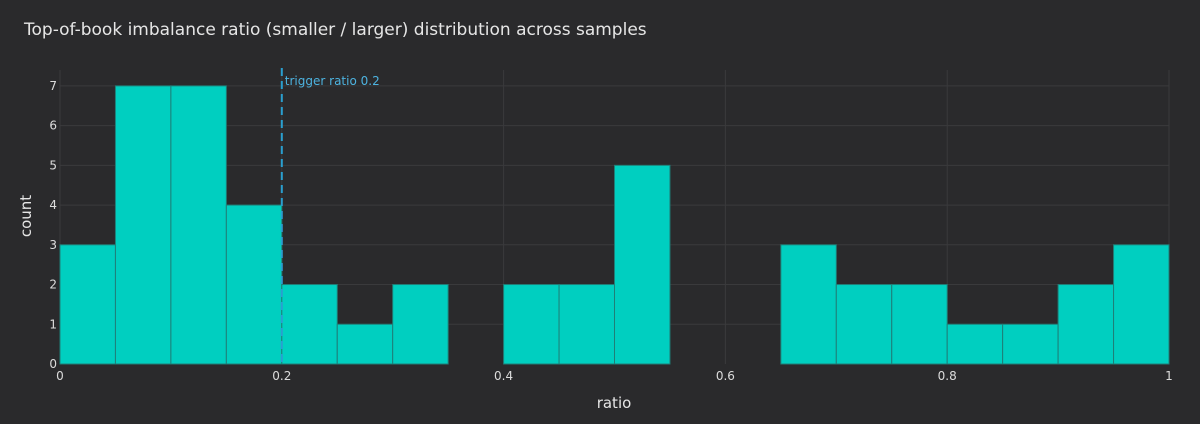 Image resolution: width=1200 pixels, height=424 pixels. What do you see at coordinates (281, 376) in the screenshot?
I see `x-tick-label: 0.2` at bounding box center [281, 376].